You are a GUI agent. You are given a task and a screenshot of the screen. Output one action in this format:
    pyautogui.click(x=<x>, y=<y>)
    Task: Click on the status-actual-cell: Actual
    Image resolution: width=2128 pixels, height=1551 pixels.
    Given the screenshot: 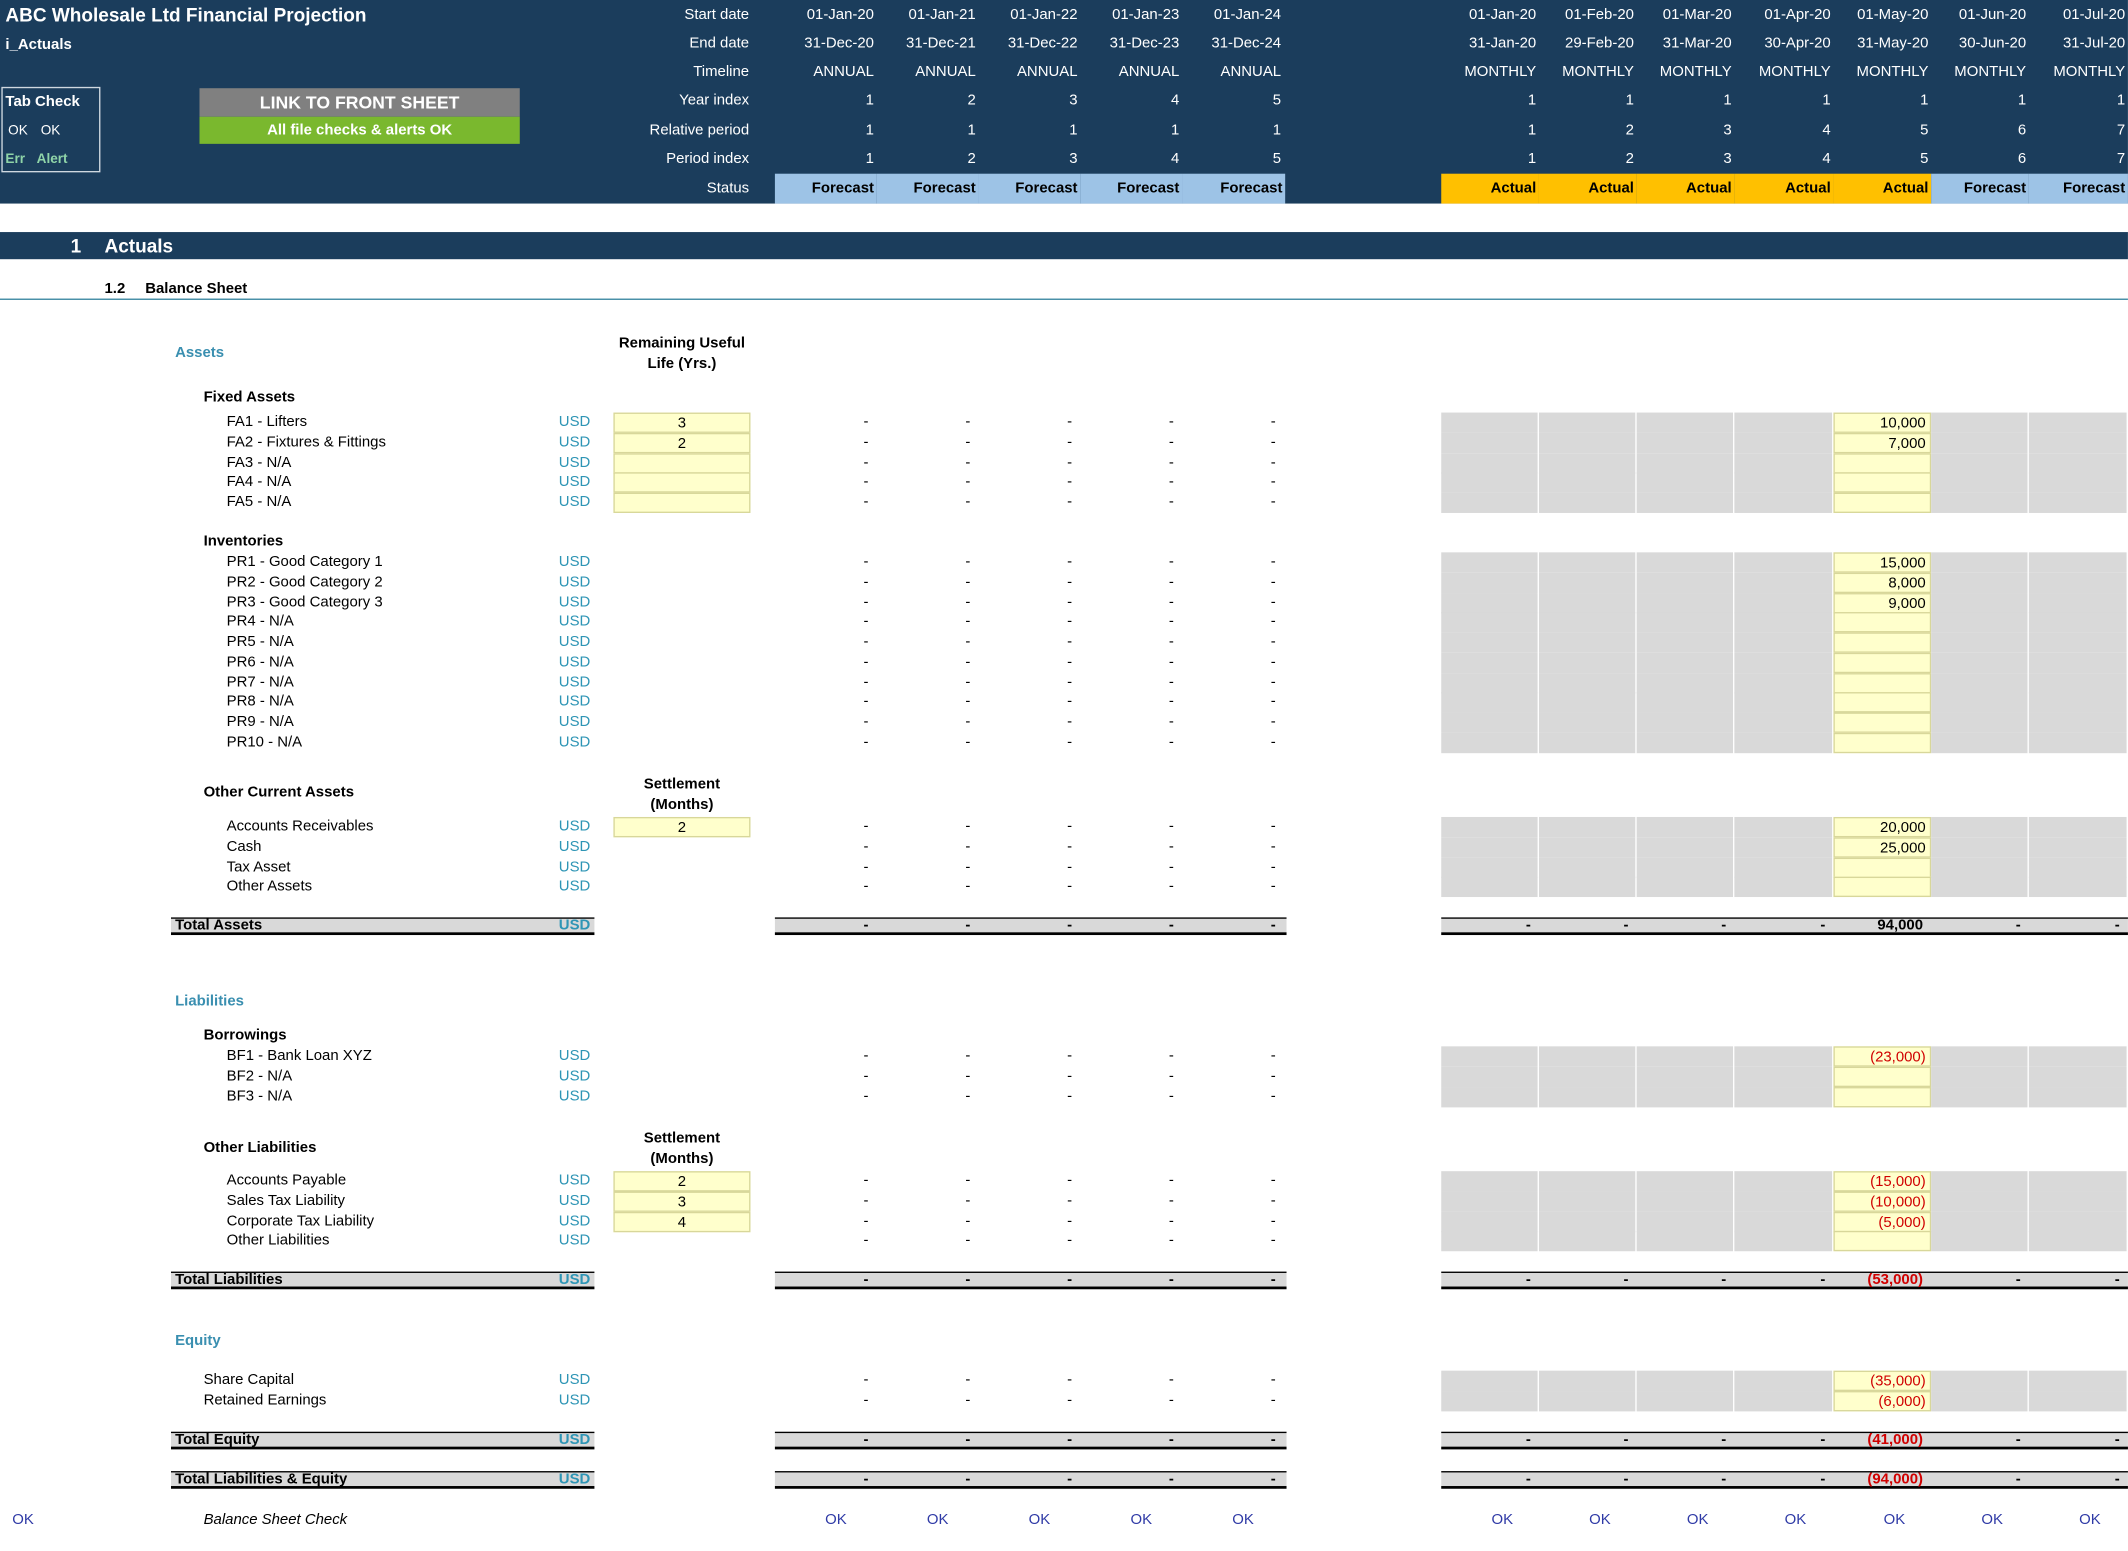 What is the action you would take?
    pyautogui.click(x=1685, y=188)
    